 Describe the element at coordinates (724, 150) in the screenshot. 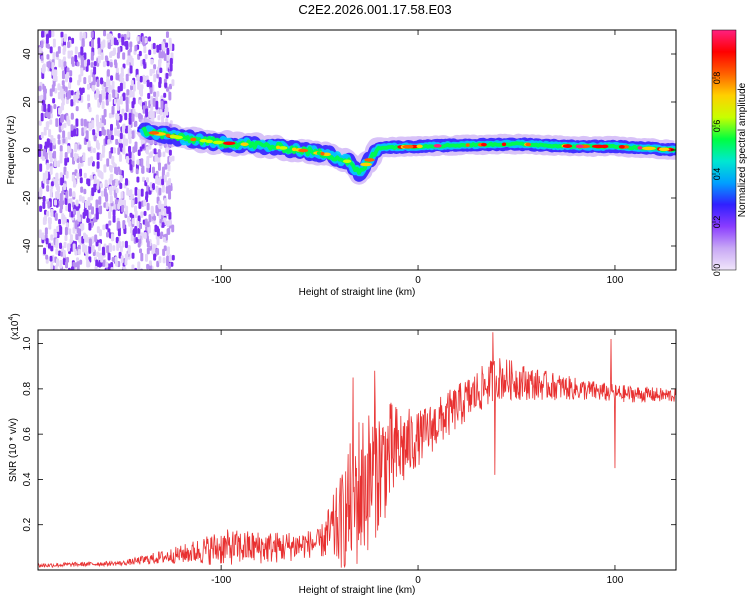

I see `colorbar-bar` at that location.